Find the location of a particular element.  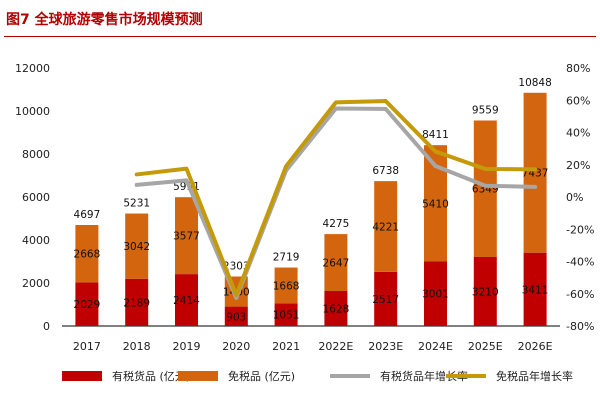

y-left-tick-label: 4000 is located at coordinates (36, 240).